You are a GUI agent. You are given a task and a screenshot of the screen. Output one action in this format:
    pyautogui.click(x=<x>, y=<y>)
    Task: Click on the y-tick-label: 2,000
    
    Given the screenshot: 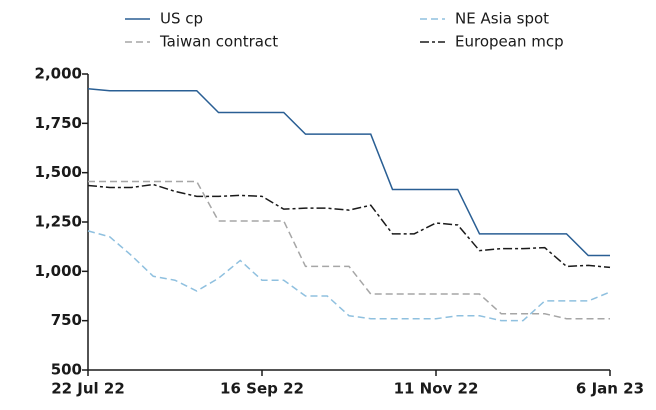 What is the action you would take?
    pyautogui.click(x=58, y=74)
    